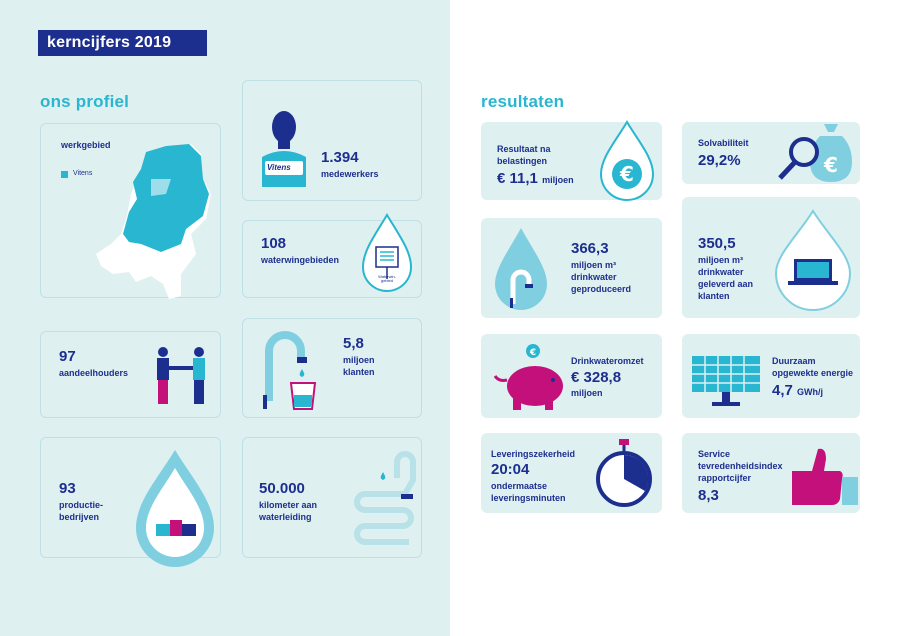 Image resolution: width=900 pixels, height=636 pixels. I want to click on customers-card: 5,8 miljoen klanten, so click(332, 368).